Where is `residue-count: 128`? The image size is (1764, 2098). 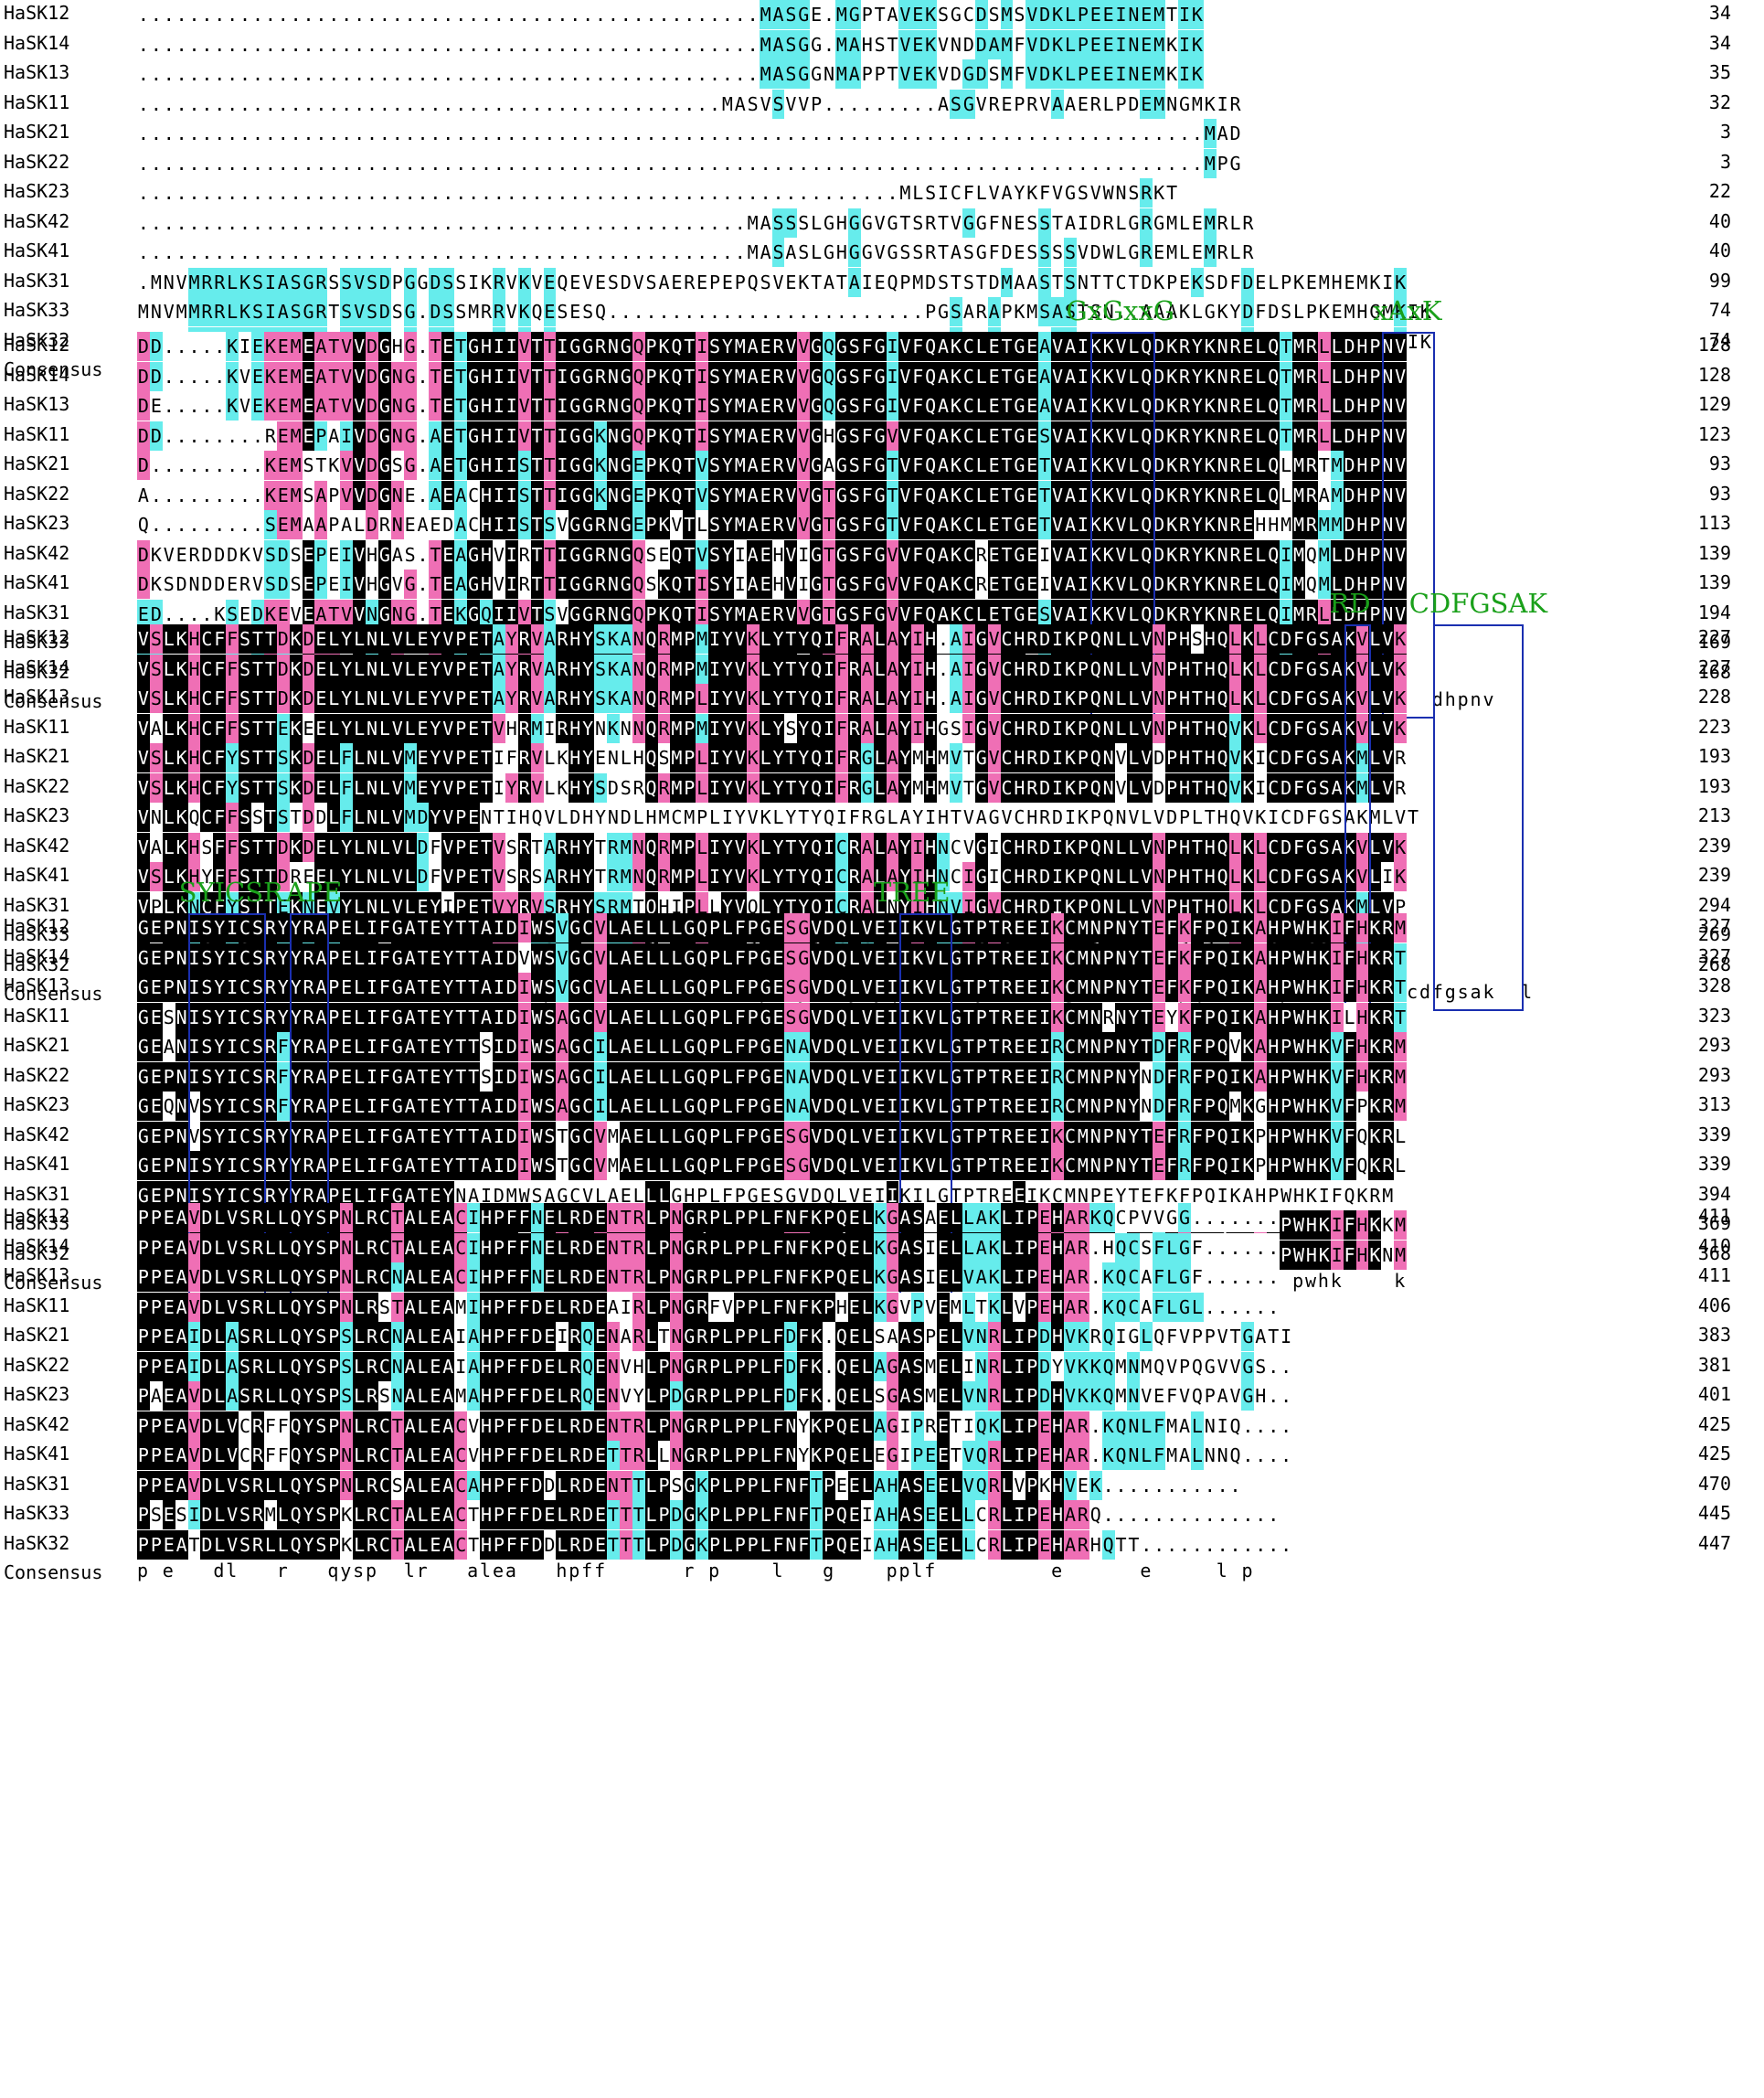 residue-count: 128 is located at coordinates (1714, 374).